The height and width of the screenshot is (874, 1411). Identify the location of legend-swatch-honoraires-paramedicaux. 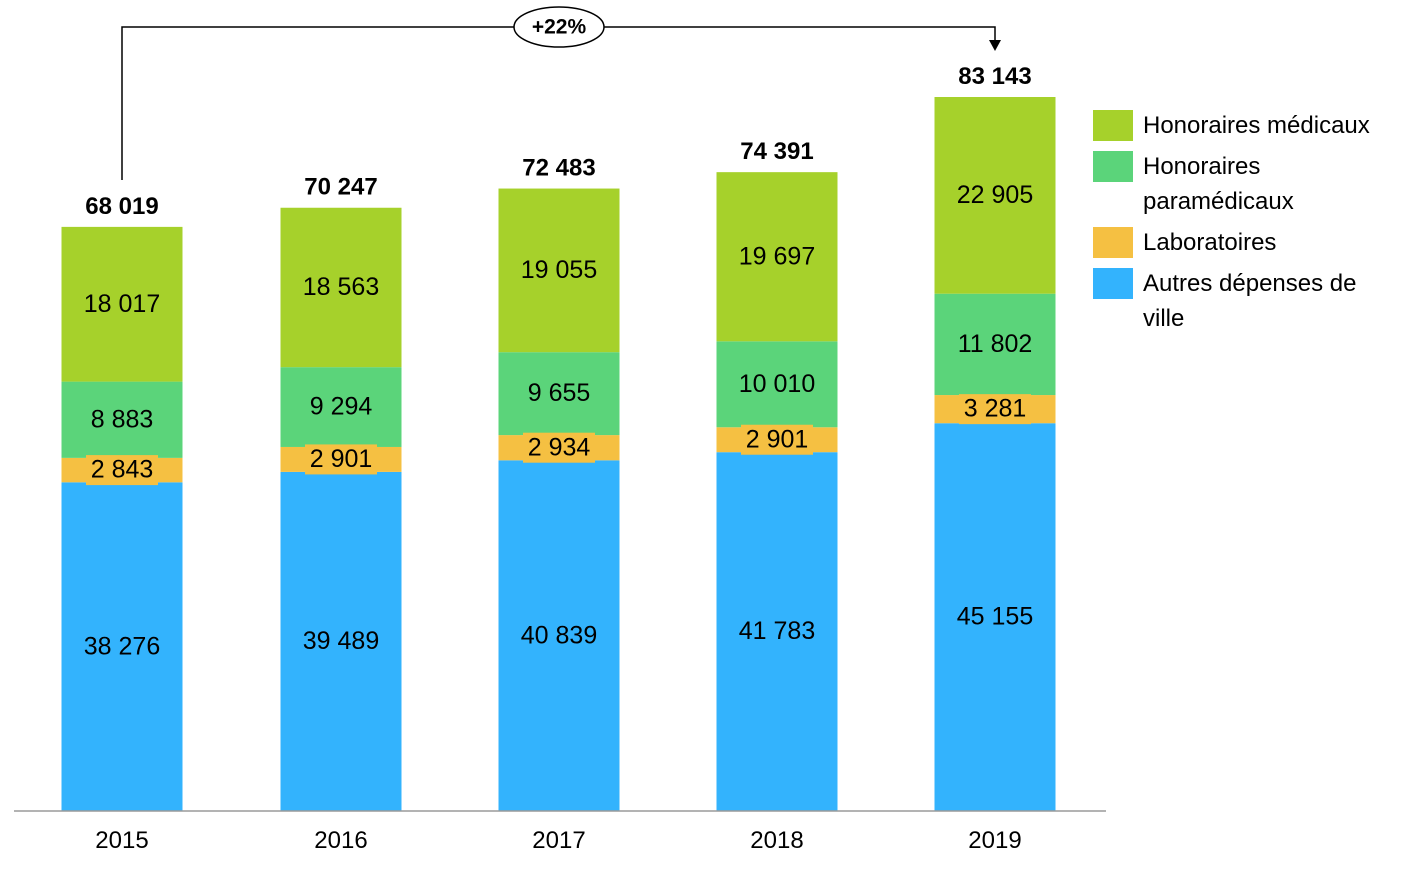
(1113, 166).